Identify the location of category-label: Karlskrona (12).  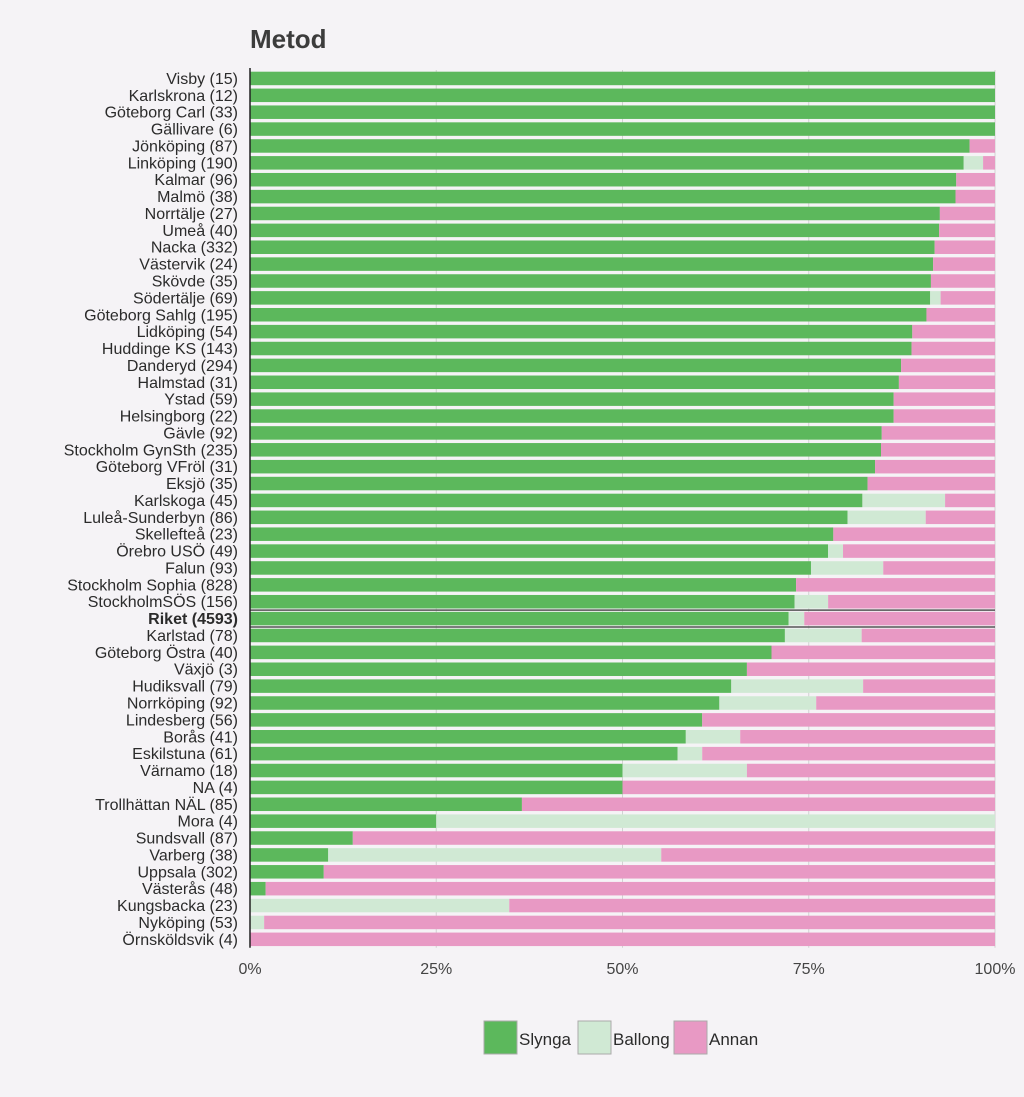
(183, 96).